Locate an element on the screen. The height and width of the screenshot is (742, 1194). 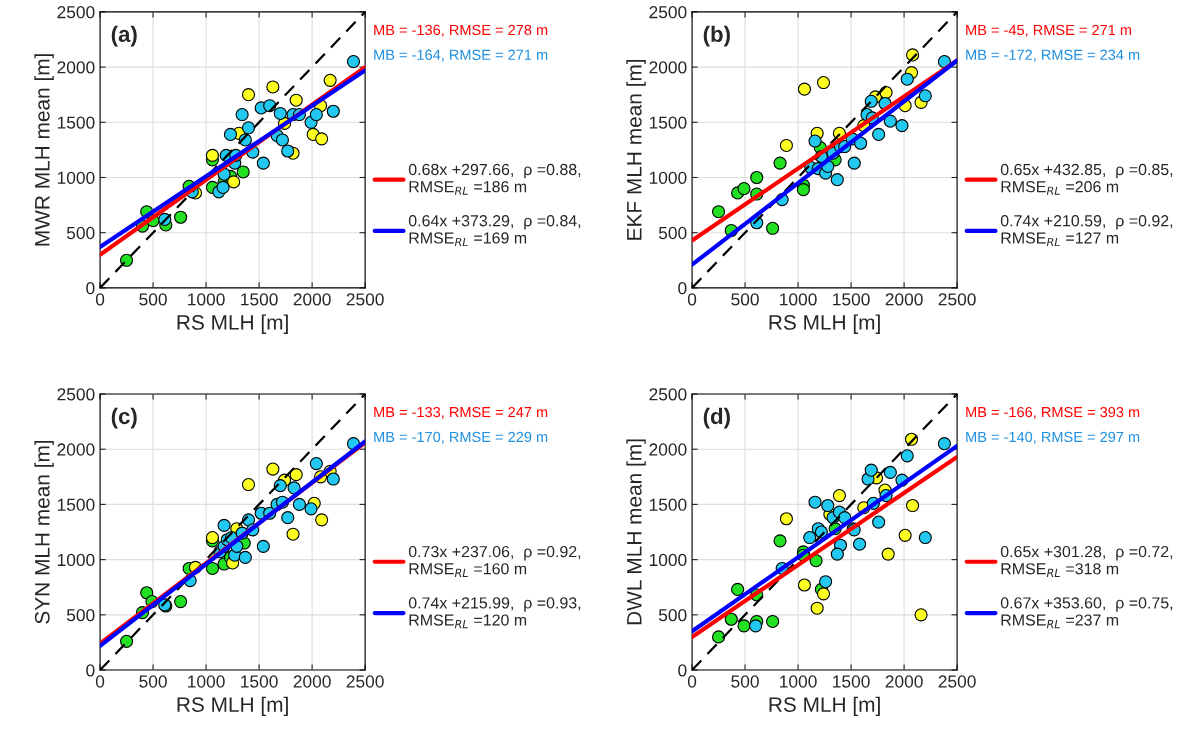
text: MB = -170, RMSE = 229 m is located at coordinates (461, 437).